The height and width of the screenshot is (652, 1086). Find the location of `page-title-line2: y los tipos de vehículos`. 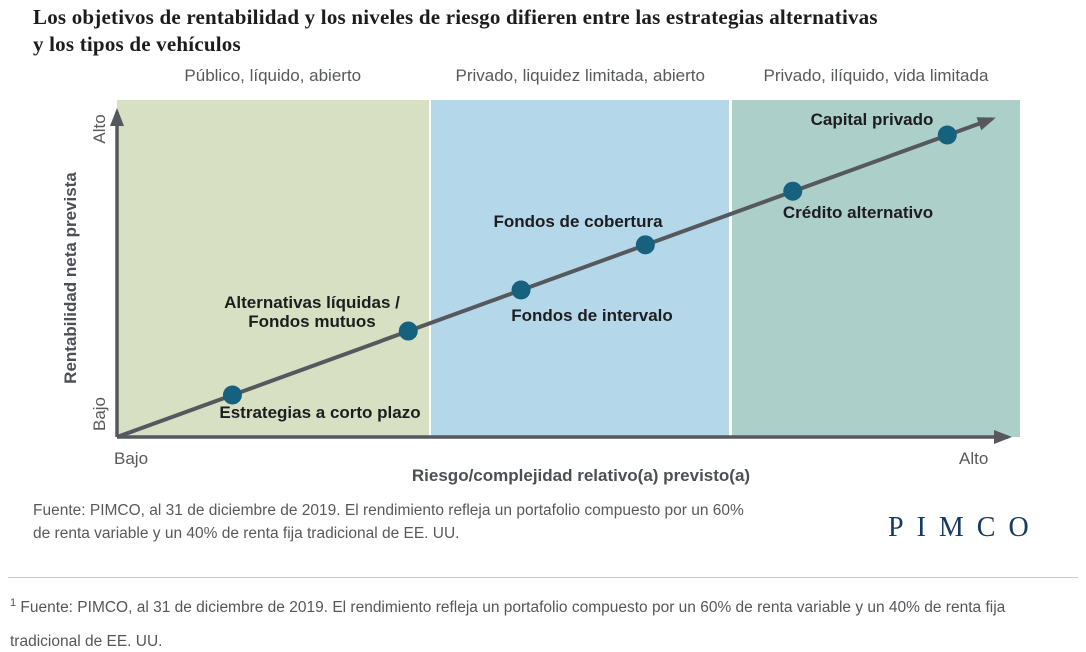

page-title-line2: y los tipos de vehículos is located at coordinates (137, 44).